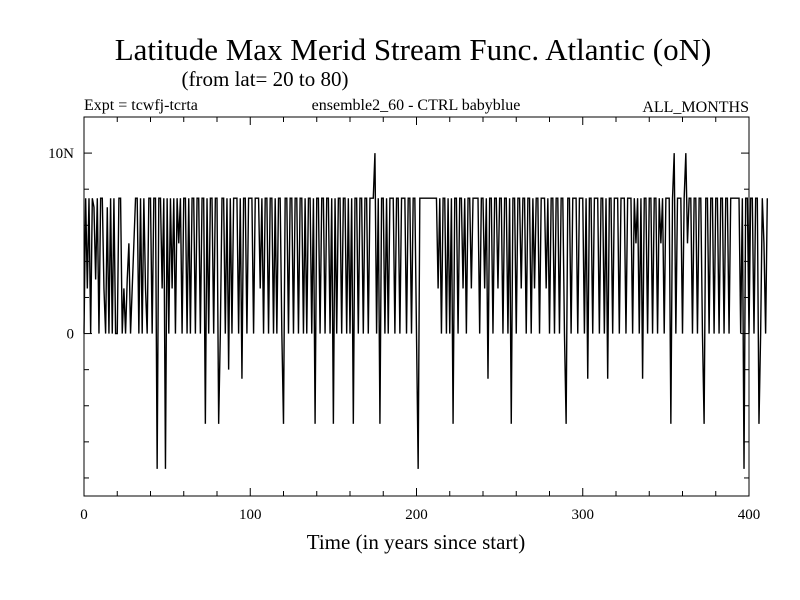 The height and width of the screenshot is (600, 800). What do you see at coordinates (71, 335) in the screenshot?
I see `y-tick-label: 0` at bounding box center [71, 335].